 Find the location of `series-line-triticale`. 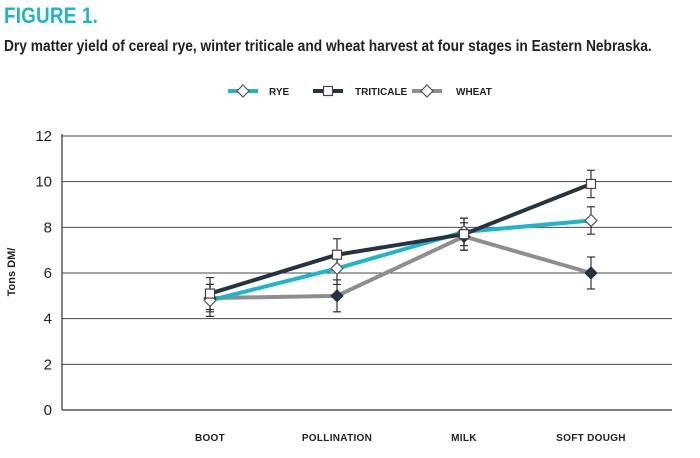

series-line-triticale is located at coordinates (400, 239).